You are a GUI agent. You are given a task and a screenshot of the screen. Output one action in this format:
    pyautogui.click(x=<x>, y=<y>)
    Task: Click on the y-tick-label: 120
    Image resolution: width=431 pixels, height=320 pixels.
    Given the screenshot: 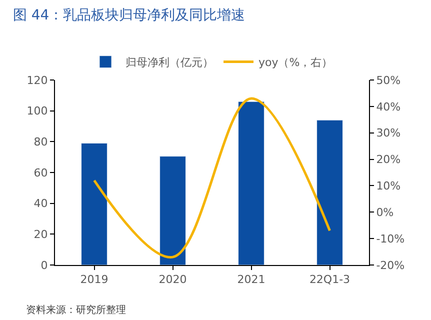 What is the action you would take?
    pyautogui.click(x=37, y=80)
    